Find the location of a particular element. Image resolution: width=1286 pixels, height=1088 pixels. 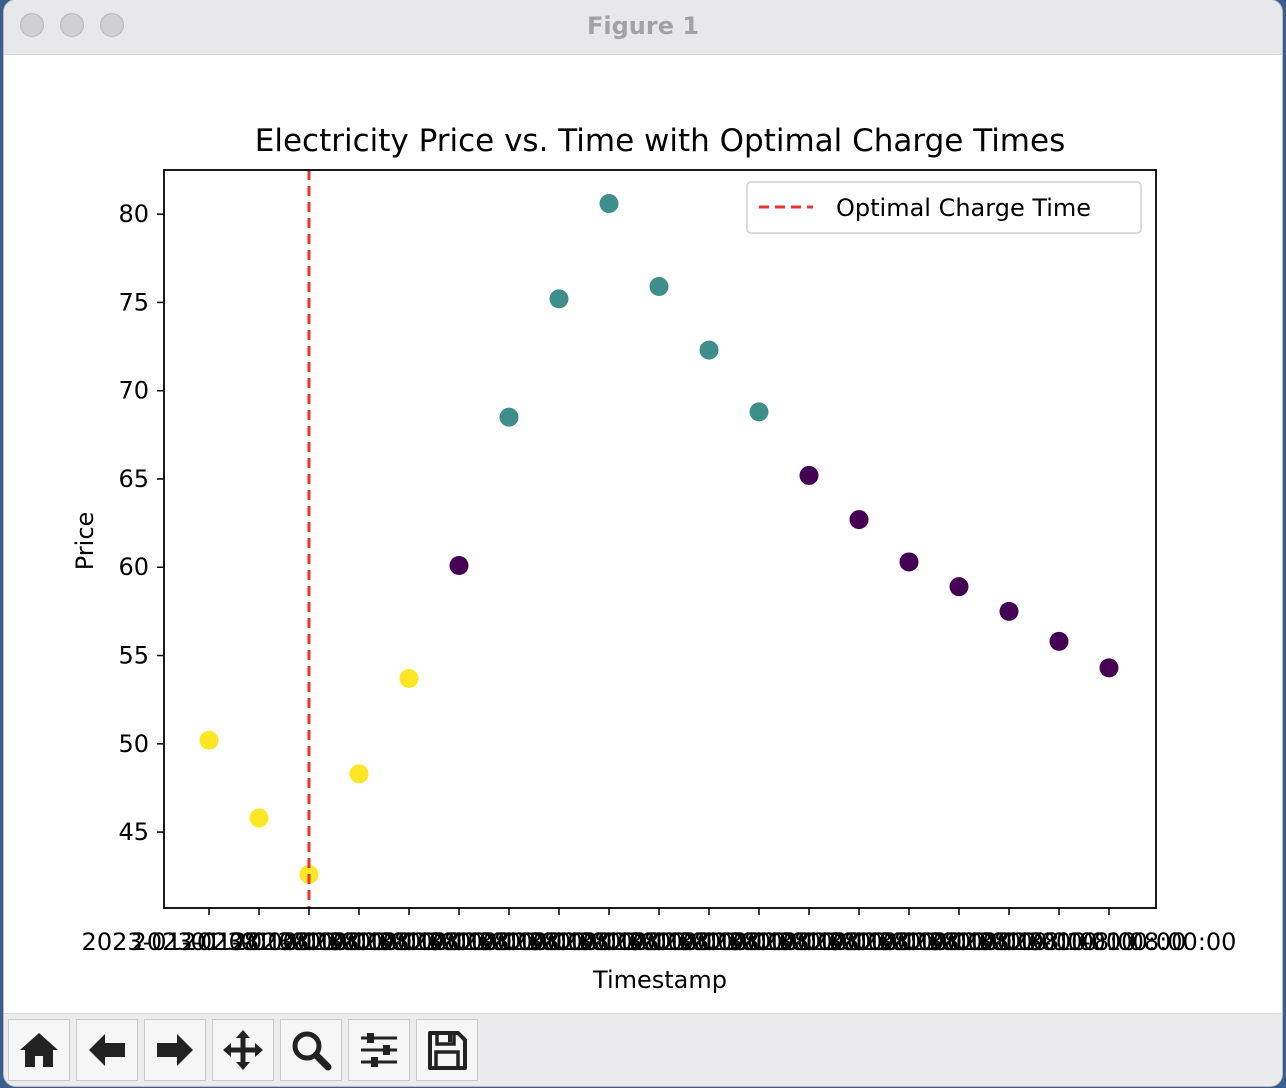

save-button is located at coordinates (447, 1050).